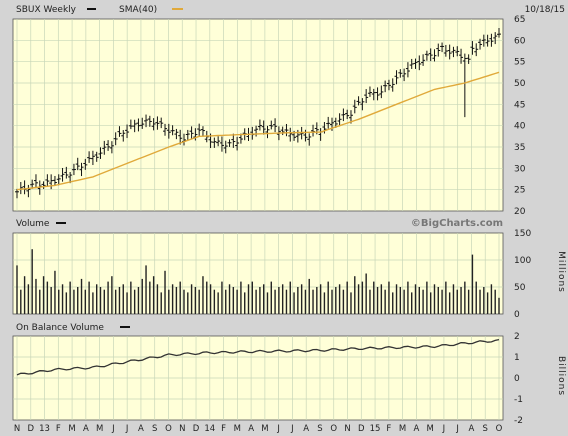 This screenshot has height=436, width=568. Describe the element at coordinates (209, 429) in the screenshot. I see `x-tick-label: 14` at that location.